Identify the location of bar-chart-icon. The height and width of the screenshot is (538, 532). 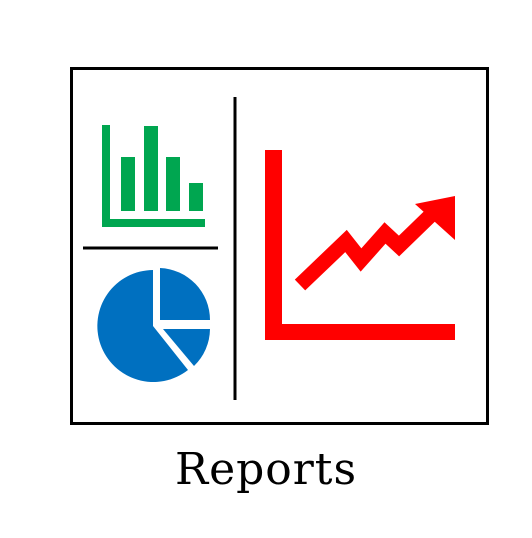
(153, 176).